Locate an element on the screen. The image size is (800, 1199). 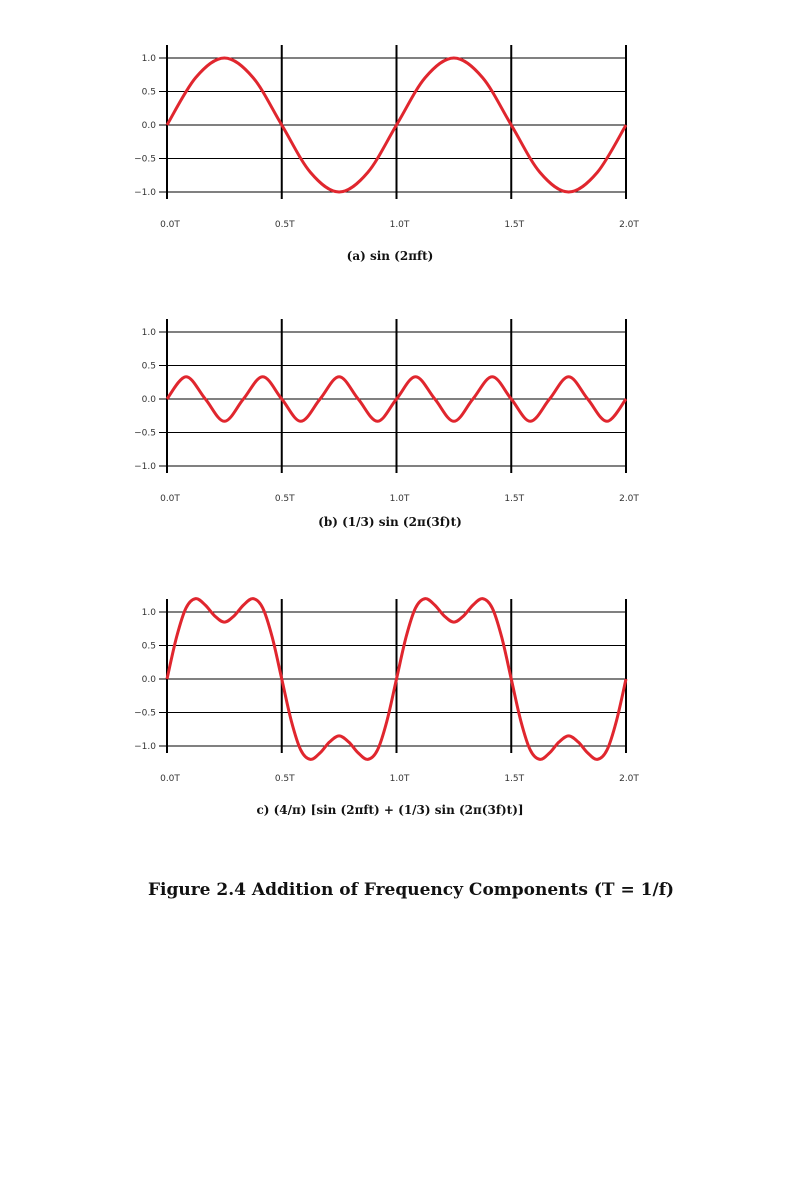
panel-c-y-tick-label: 0.5 is located at coordinates (149, 647).